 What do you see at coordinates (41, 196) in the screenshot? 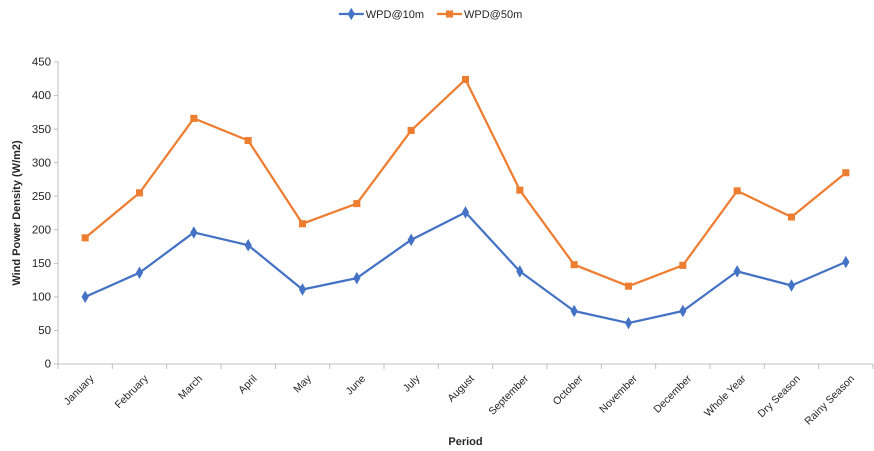
I see `y-tick-label: 250` at bounding box center [41, 196].